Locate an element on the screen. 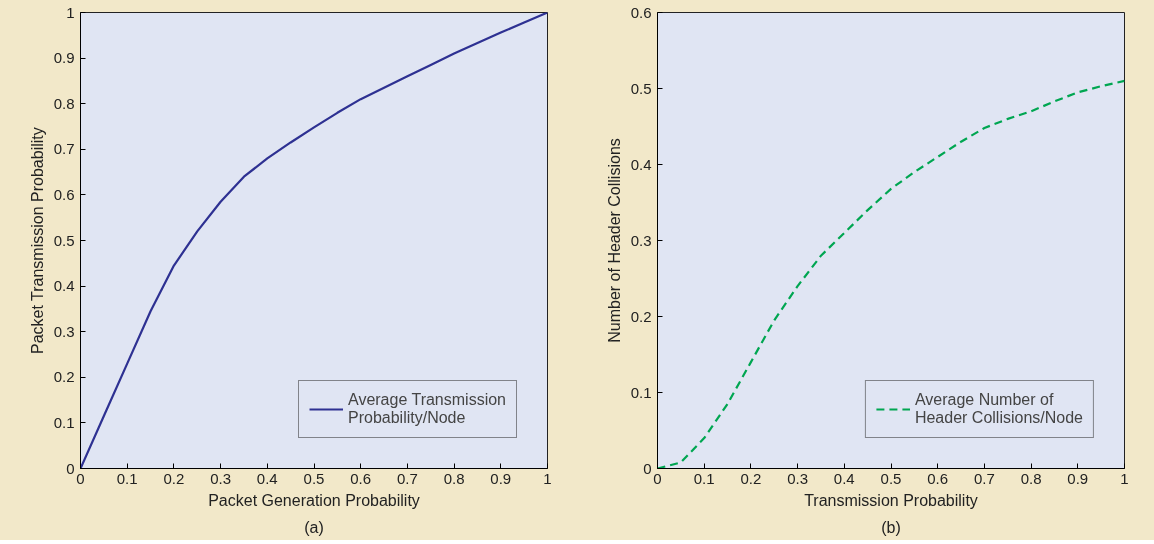 Image resolution: width=1154 pixels, height=544 pixels. x-axis-title: Transmission Probability is located at coordinates (891, 500).